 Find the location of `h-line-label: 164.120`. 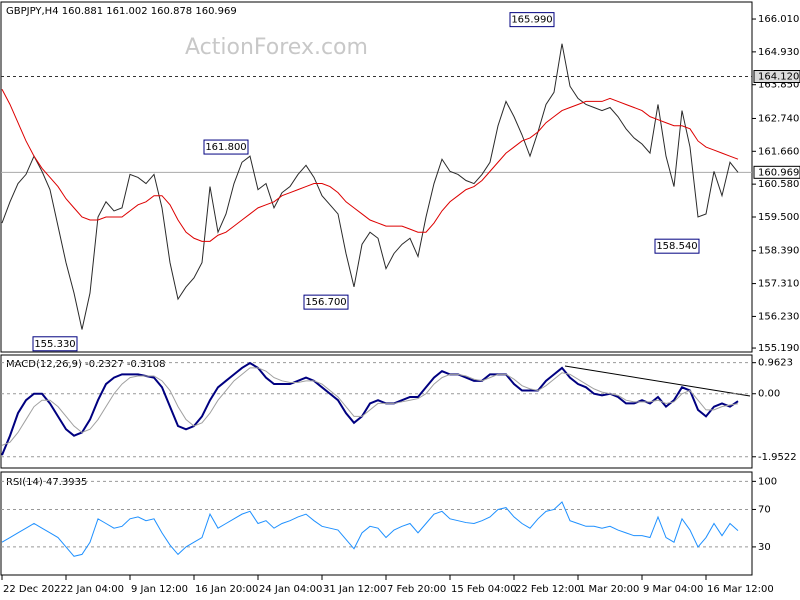

h-line-label: 164.120 is located at coordinates (778, 77).